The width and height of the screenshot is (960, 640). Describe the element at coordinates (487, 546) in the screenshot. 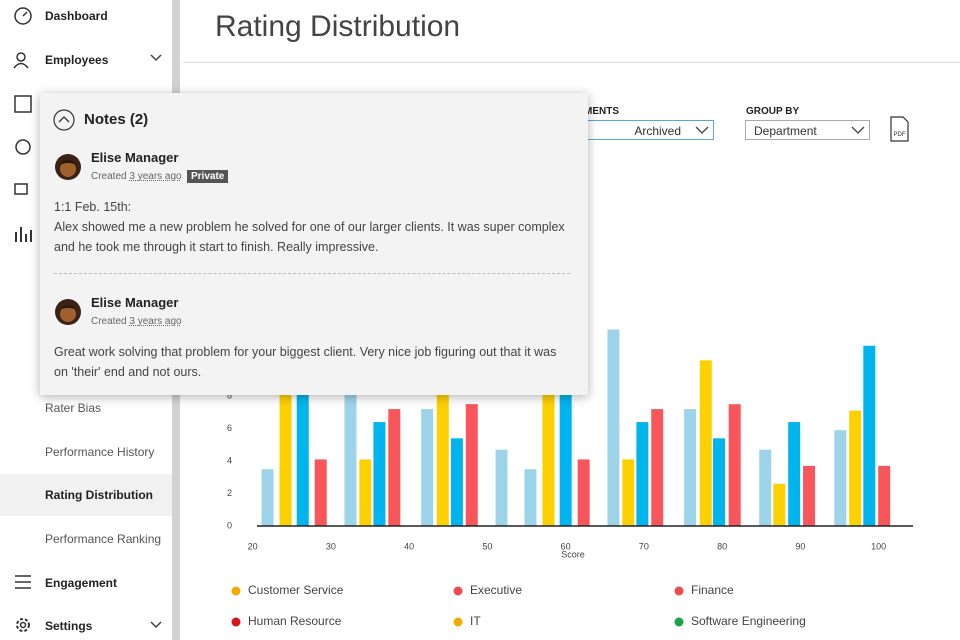

I see `x-tick-label: 50` at that location.